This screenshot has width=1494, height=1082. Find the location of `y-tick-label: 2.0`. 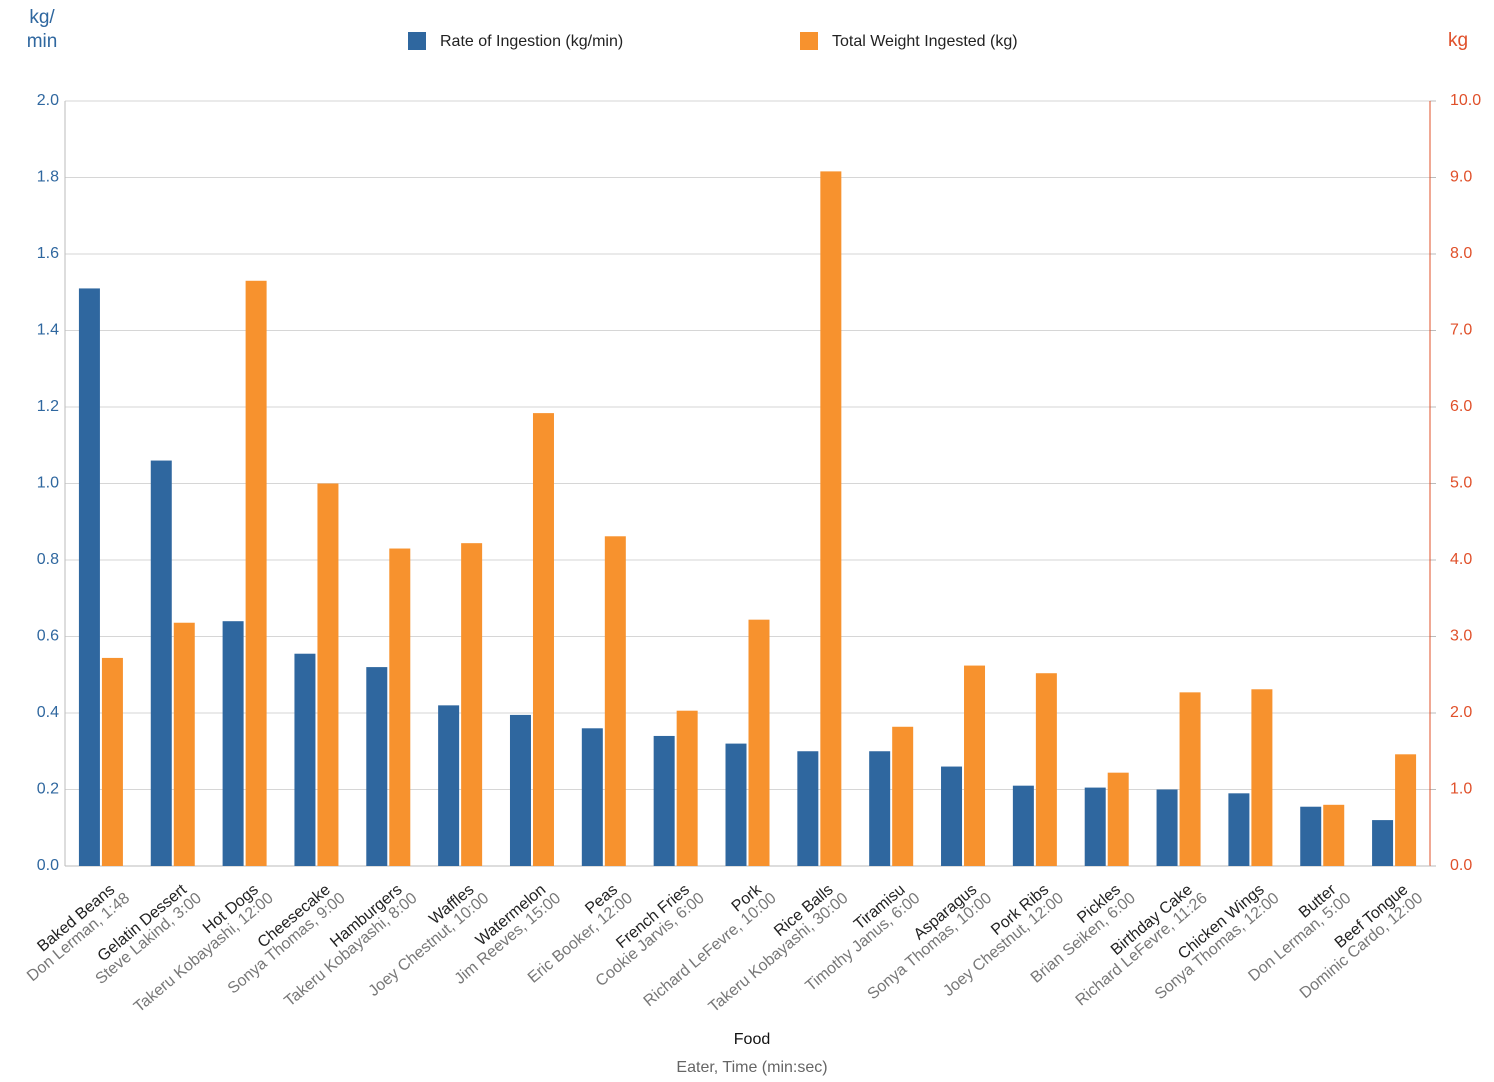

y-tick-label: 2.0 is located at coordinates (48, 100).